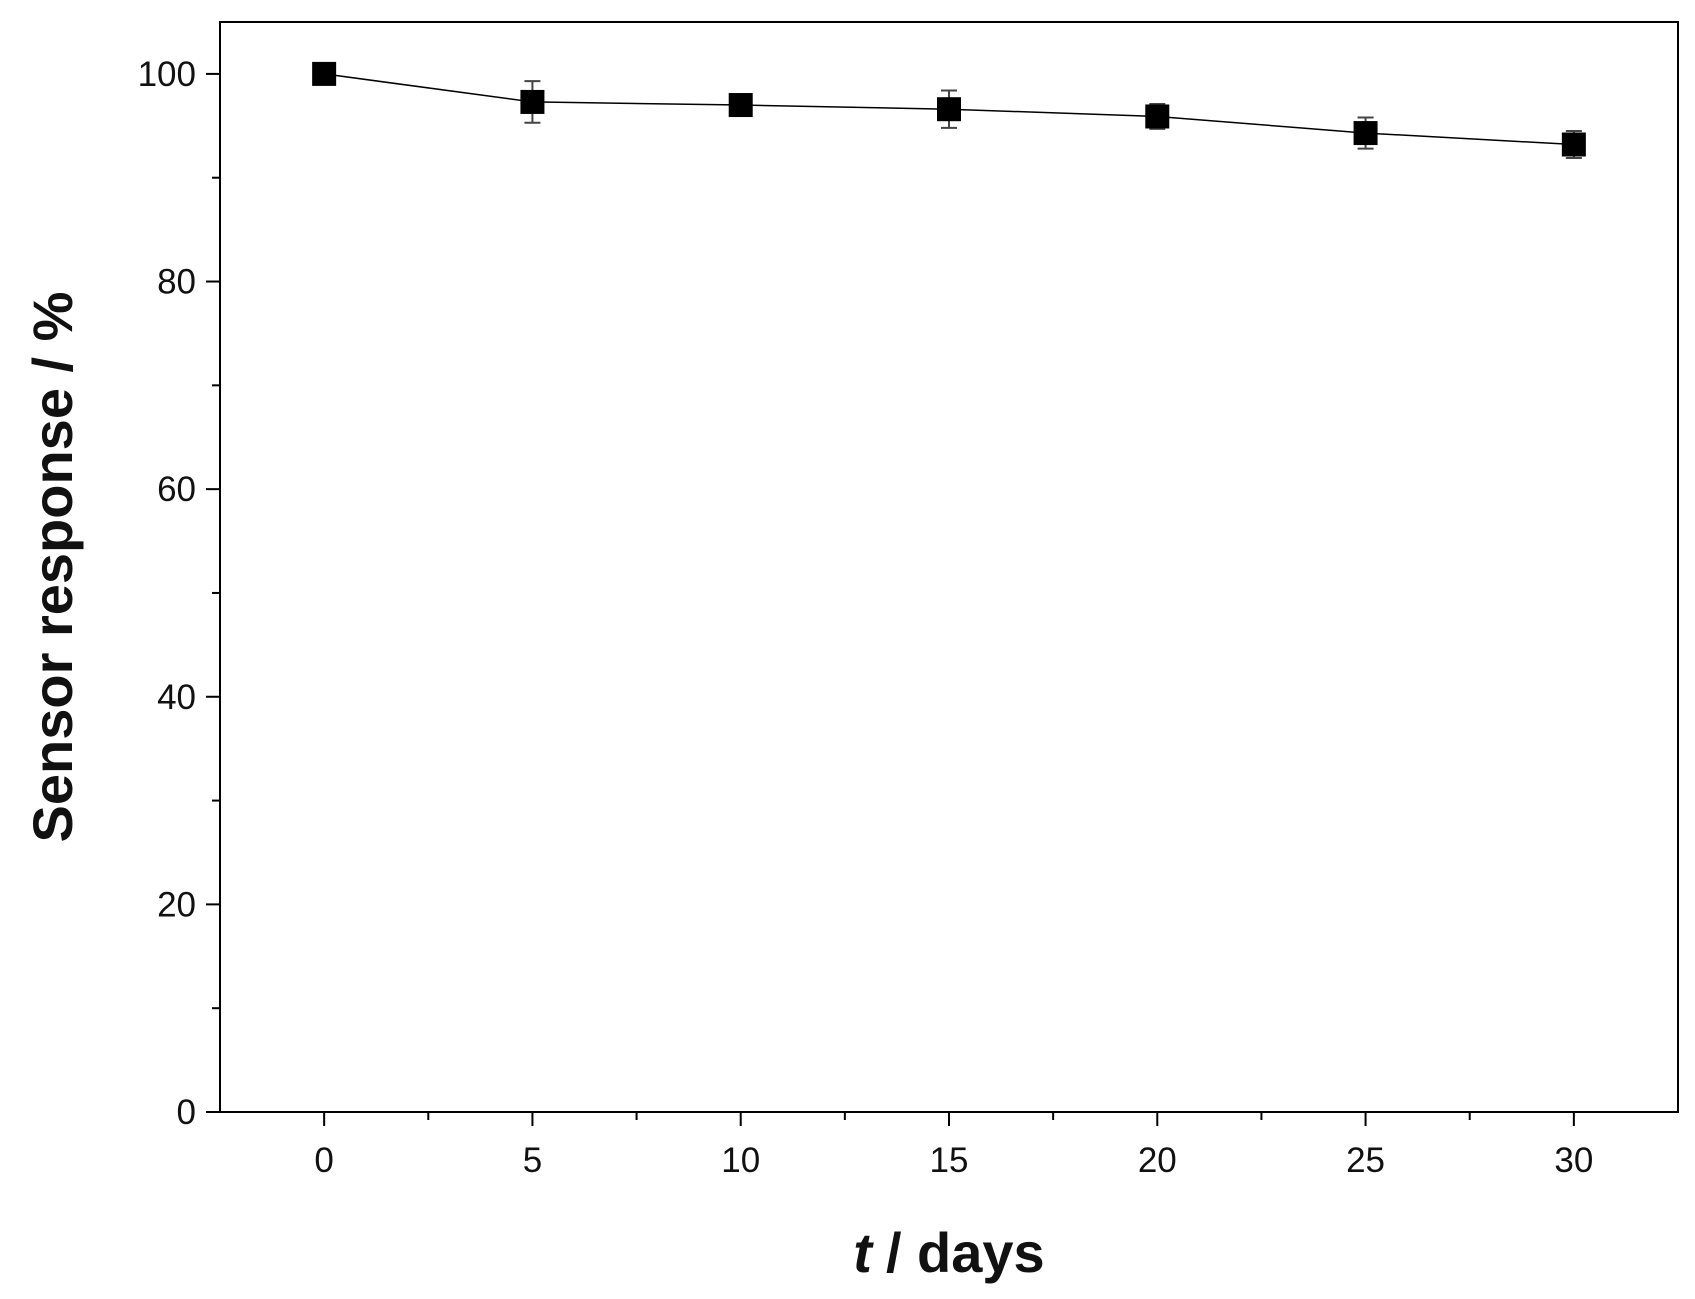  What do you see at coordinates (167, 74) in the screenshot?
I see `y-tick-label: 100` at bounding box center [167, 74].